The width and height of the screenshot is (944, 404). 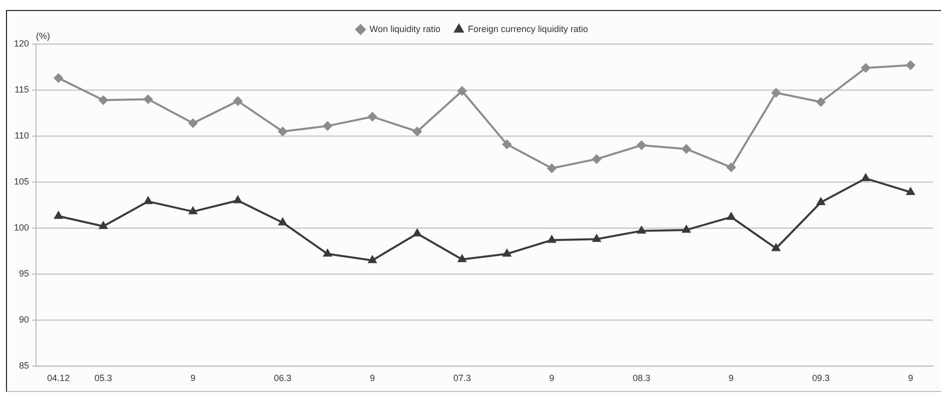 What do you see at coordinates (22, 181) in the screenshot?
I see `y-tick-label: 105` at bounding box center [22, 181].